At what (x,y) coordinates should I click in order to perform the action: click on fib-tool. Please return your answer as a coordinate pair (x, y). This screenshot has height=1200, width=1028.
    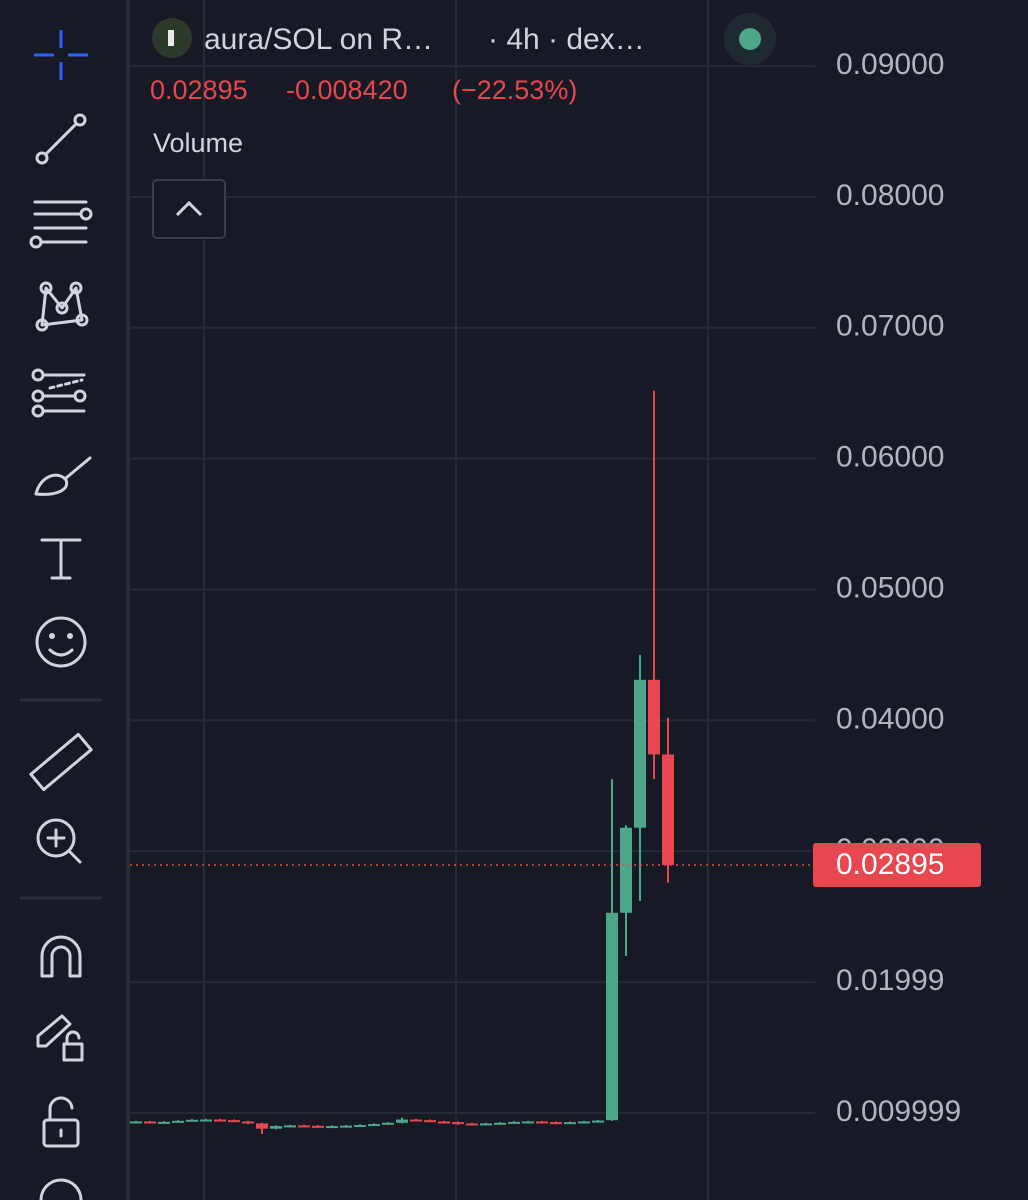
    Looking at the image, I should click on (61, 224).